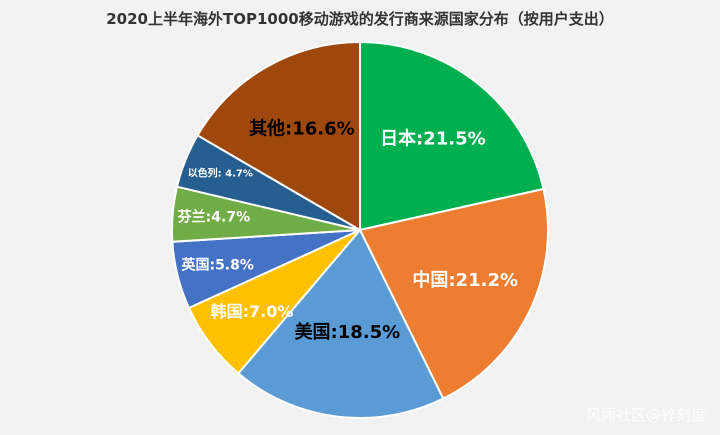  Describe the element at coordinates (252, 311) in the screenshot. I see `pie-label-3: 韩国:7.0%` at that location.